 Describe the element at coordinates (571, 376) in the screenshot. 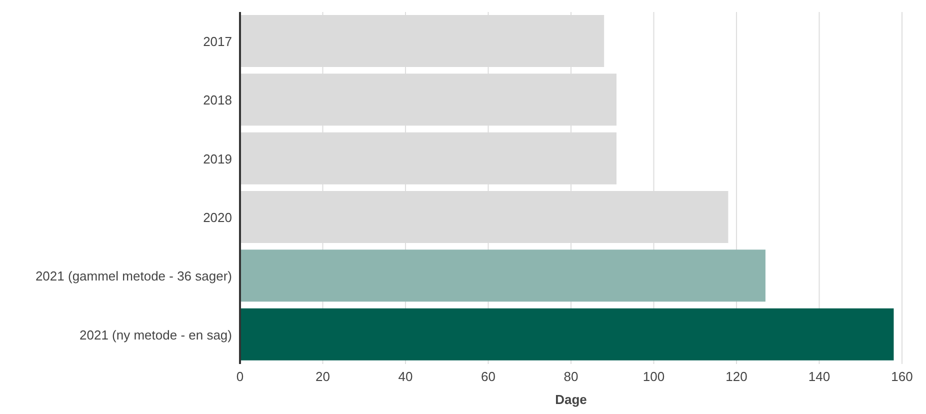

I see `x-tick-label: 80` at that location.